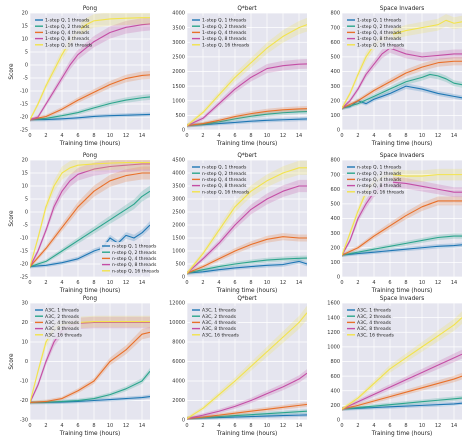 This screenshot has height=440, width=474. I want to click on series-group, so click(247, 217).